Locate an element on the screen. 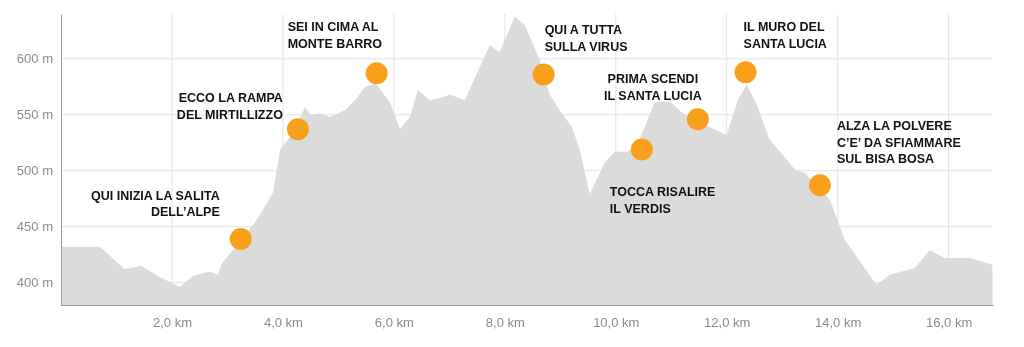 This screenshot has width=1024, height=347. y-tick-label: 500 m is located at coordinates (34, 171).